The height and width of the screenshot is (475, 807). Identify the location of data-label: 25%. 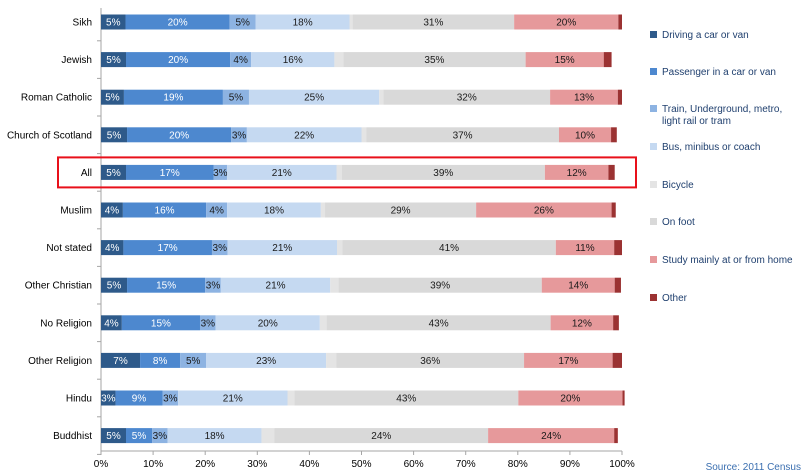
(314, 98).